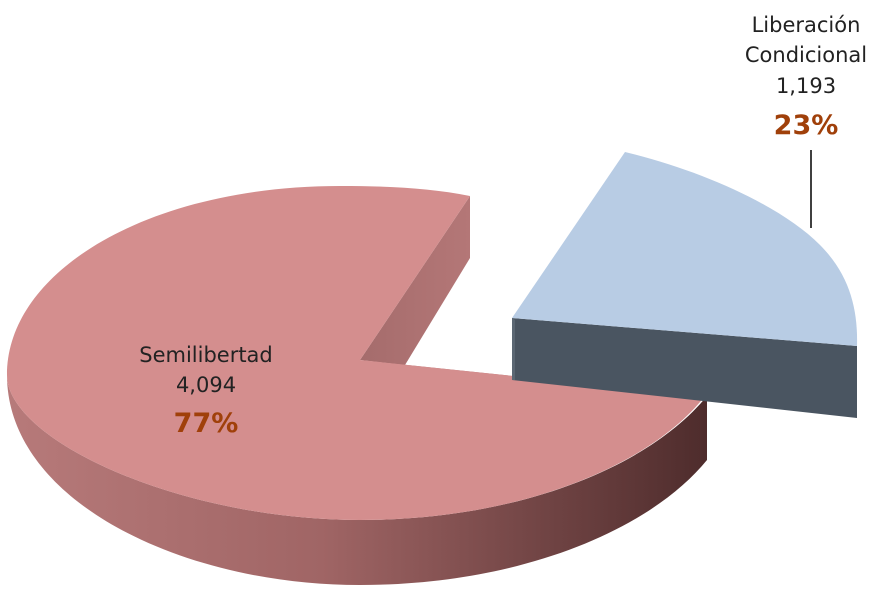 The height and width of the screenshot is (605, 870). I want to click on label-semilibertad: Semilibertad 4,094 77%, so click(206, 391).